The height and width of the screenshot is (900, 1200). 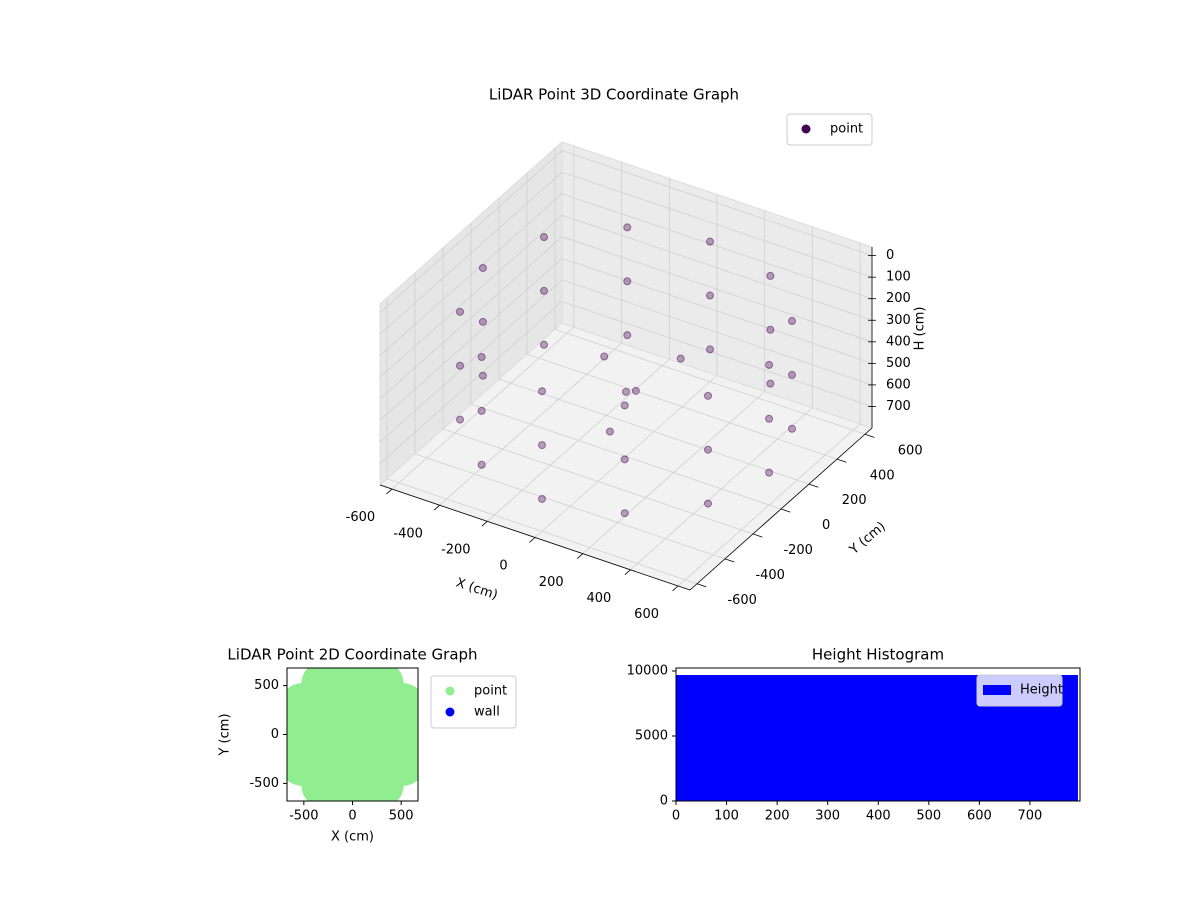 What do you see at coordinates (898, 320) in the screenshot?
I see `z-tick-label: 300` at bounding box center [898, 320].